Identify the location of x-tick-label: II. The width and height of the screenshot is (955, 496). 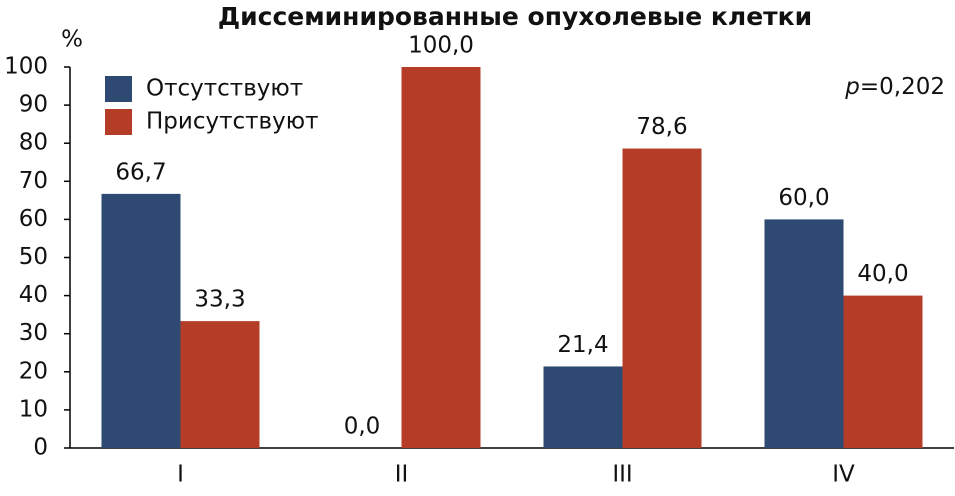
(402, 475).